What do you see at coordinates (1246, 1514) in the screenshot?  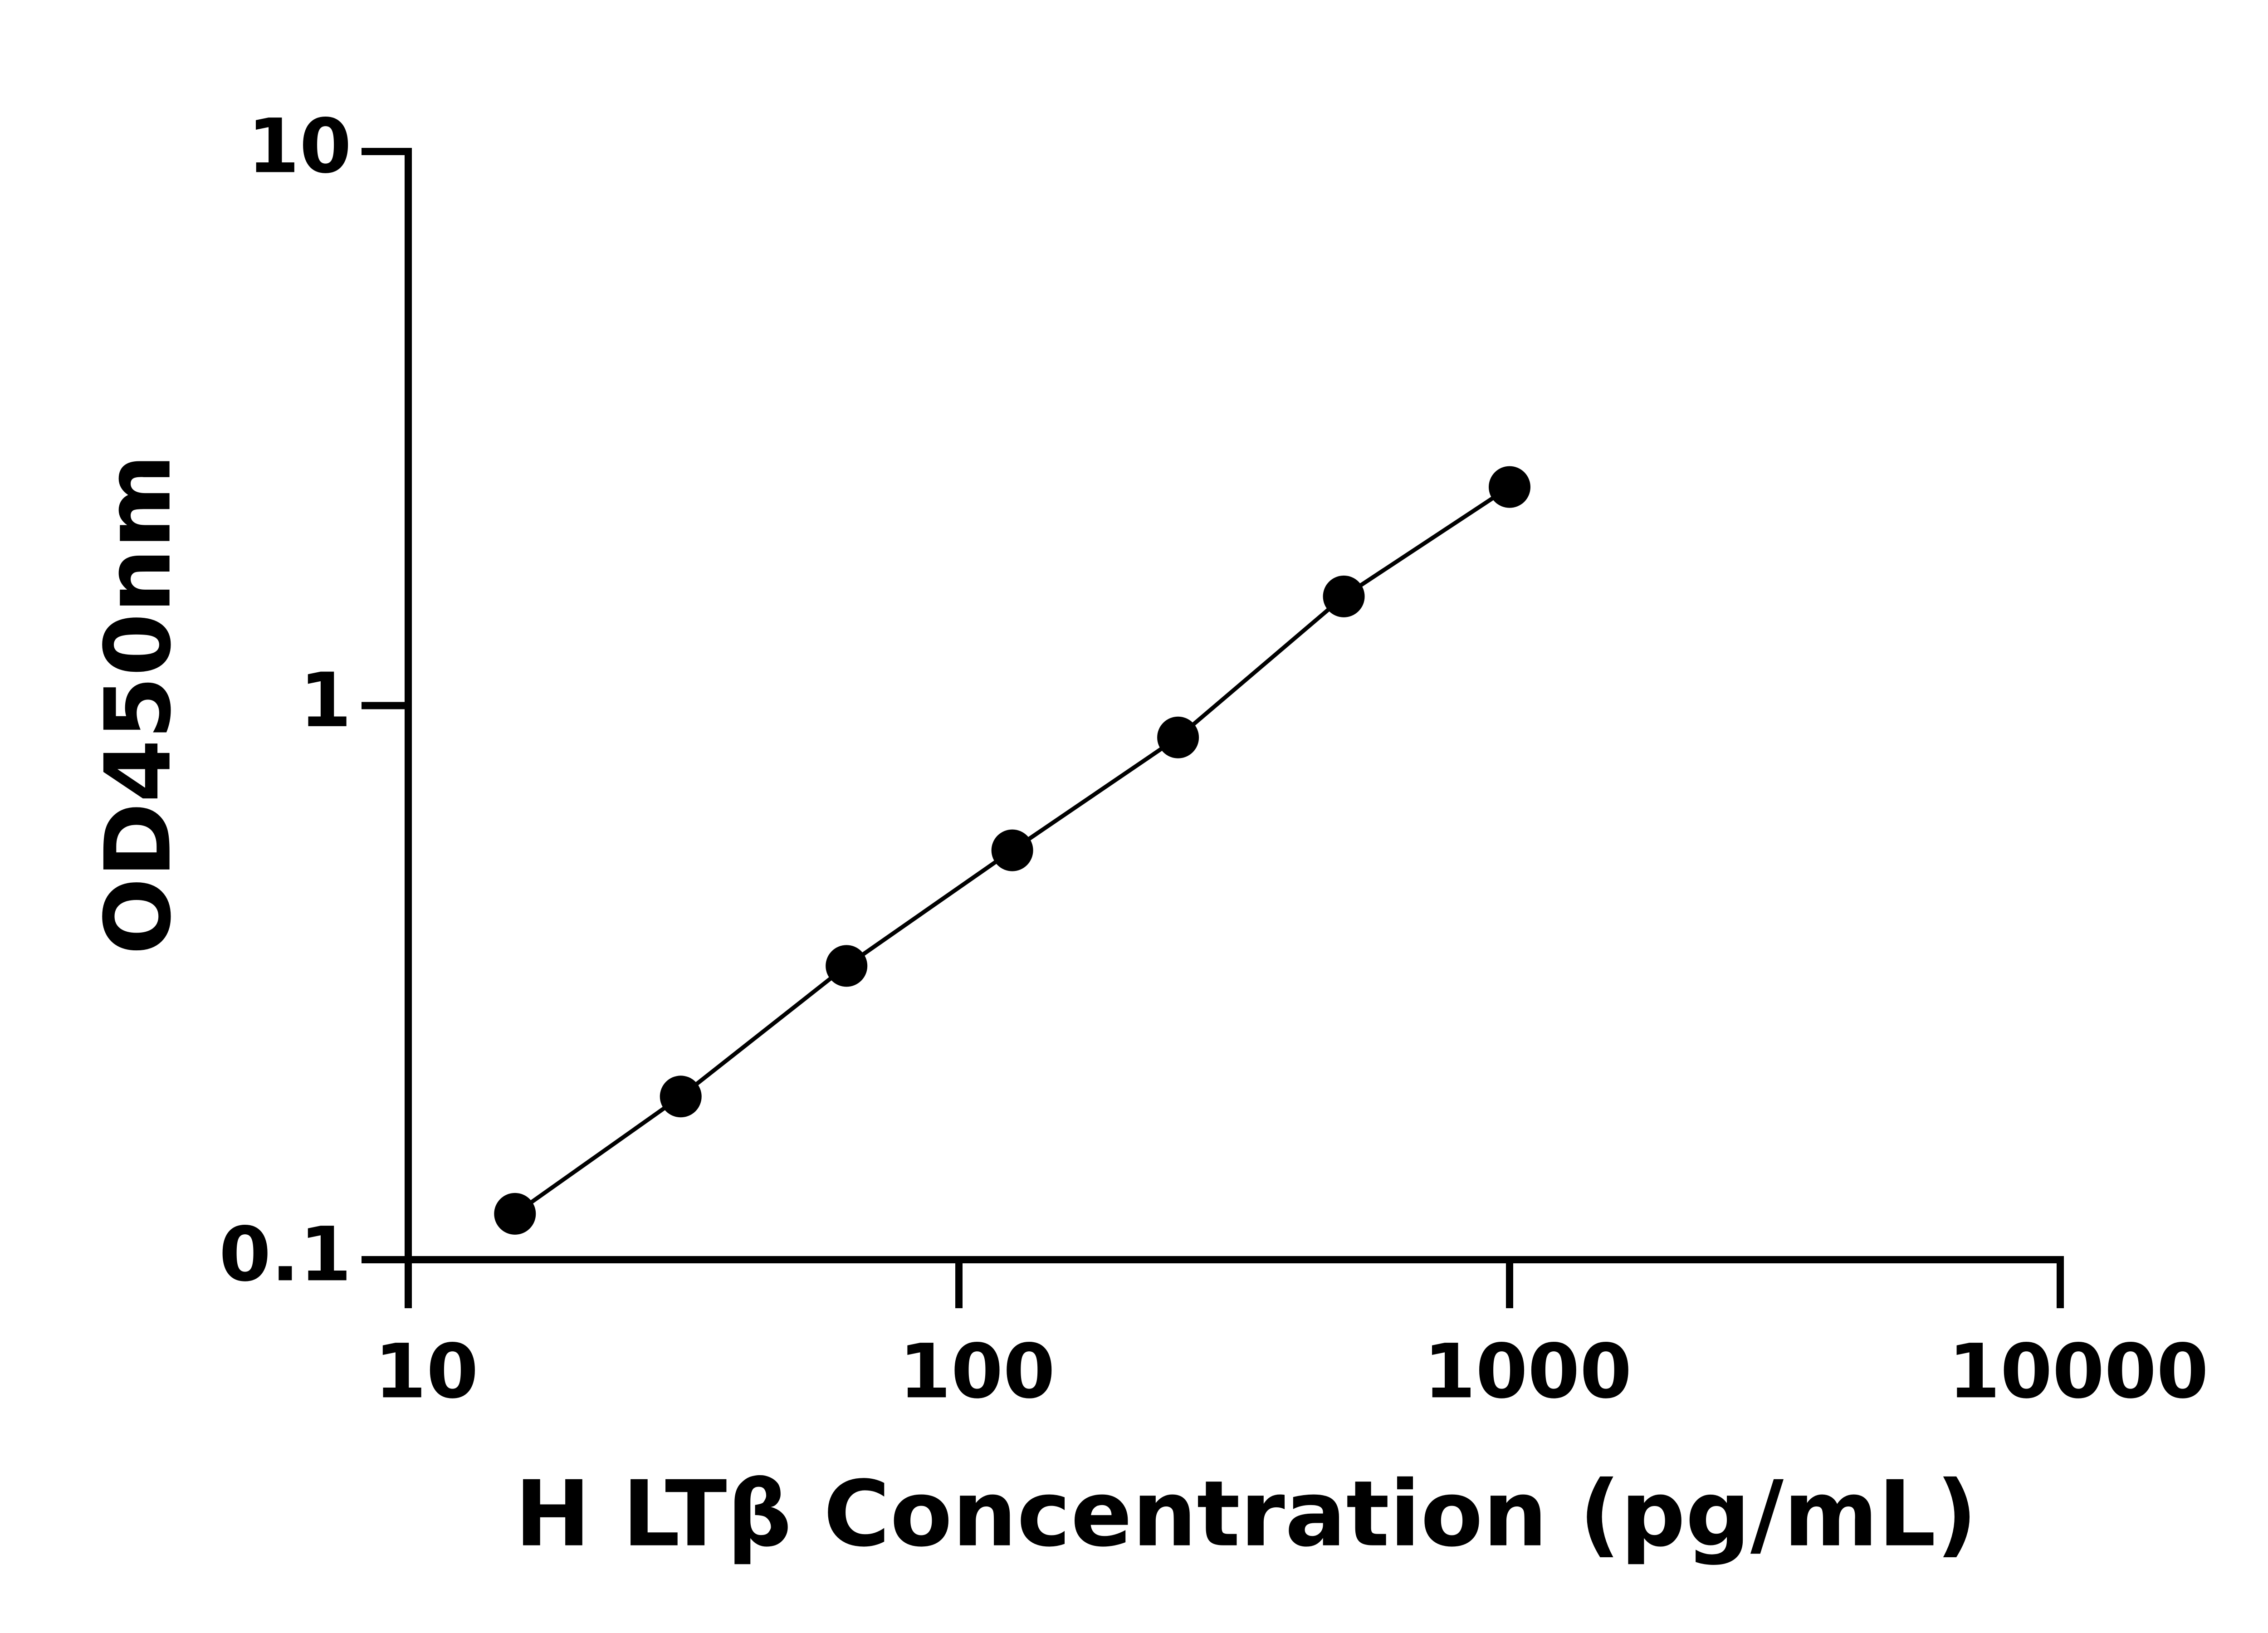 I see `x-axis-label: H LTβ Concentration (pg/mL)` at bounding box center [1246, 1514].